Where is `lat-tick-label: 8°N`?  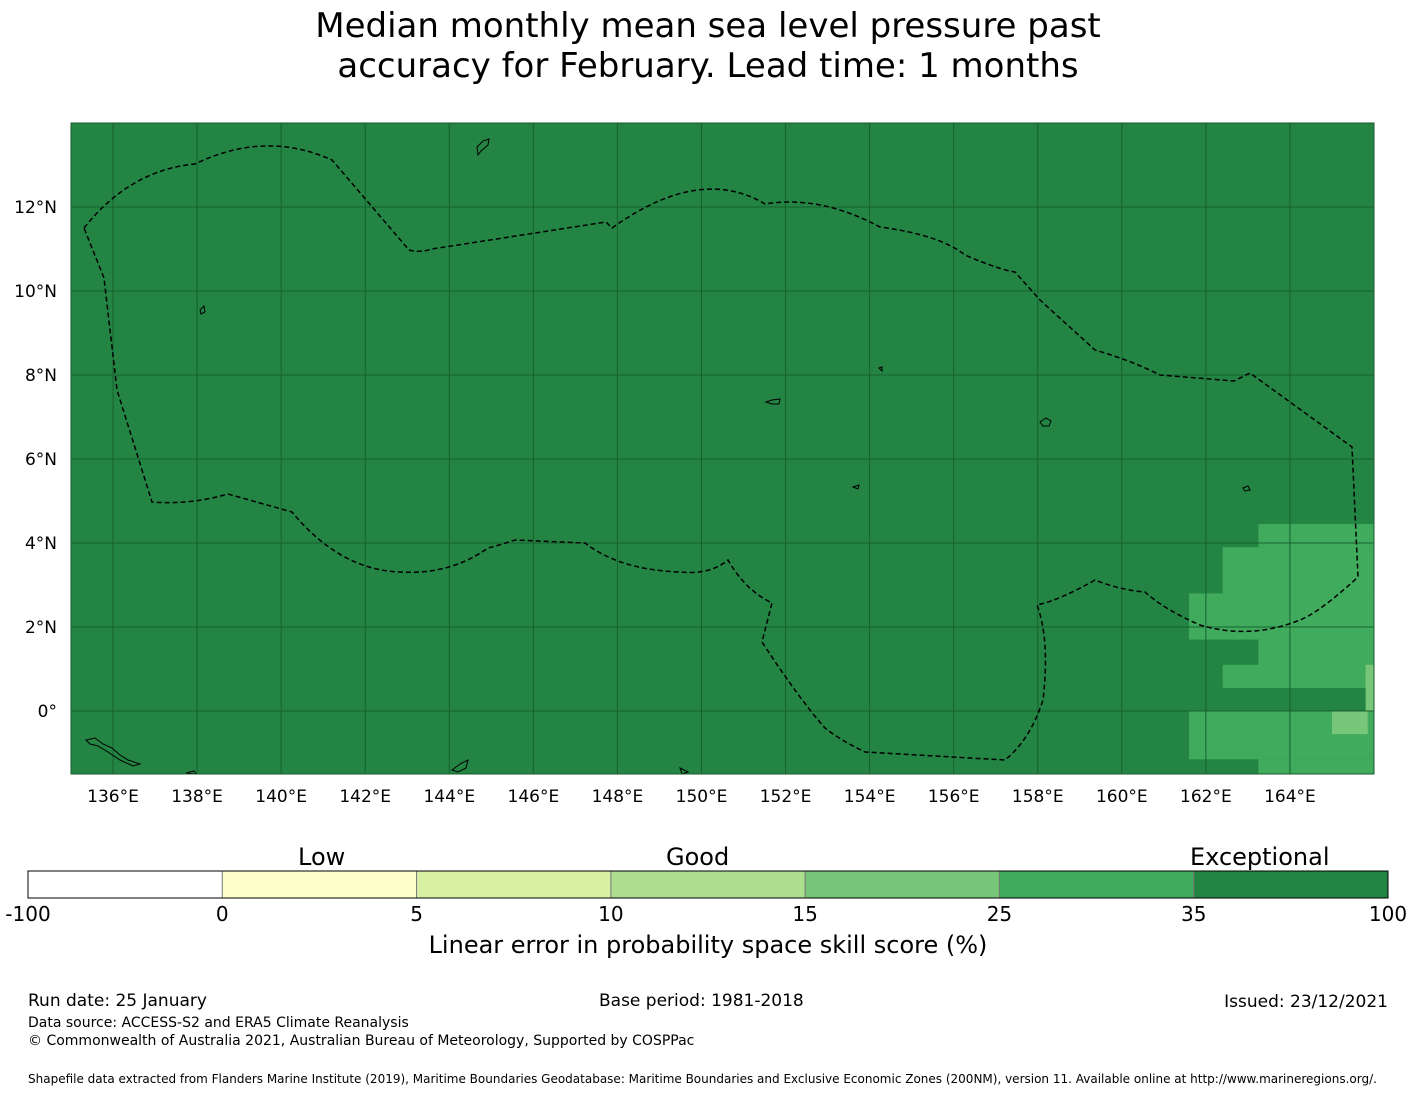
lat-tick-label: 8°N is located at coordinates (41, 376).